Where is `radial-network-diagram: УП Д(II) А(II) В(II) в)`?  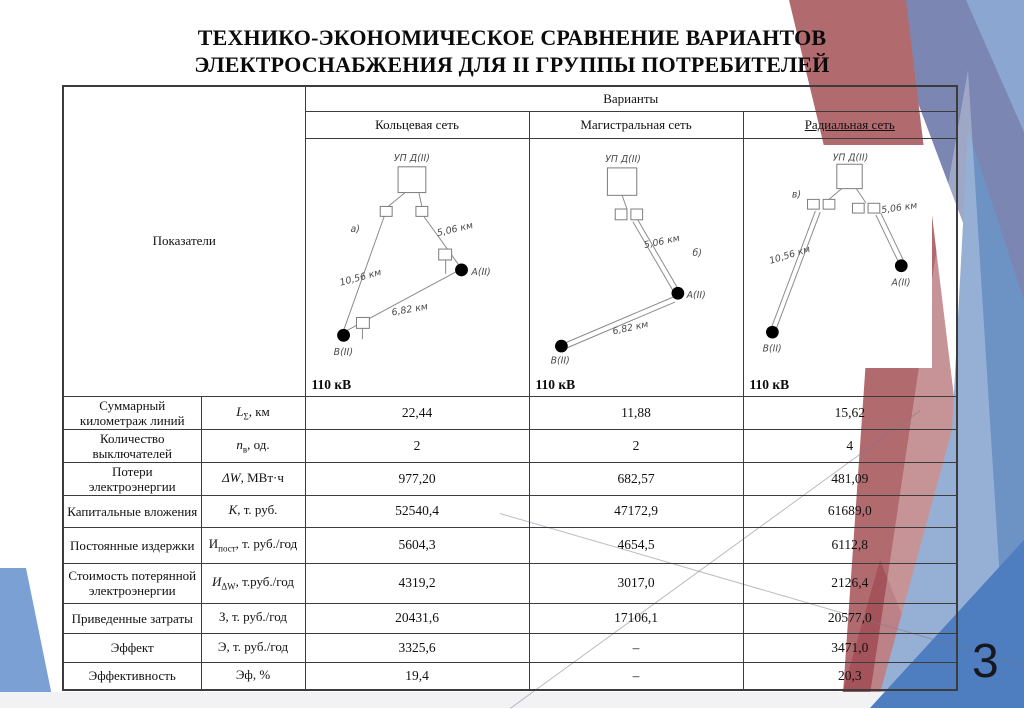
radial-network-diagram: УП Д(II) А(II) В(II) в) is located at coordinates (839, 256).